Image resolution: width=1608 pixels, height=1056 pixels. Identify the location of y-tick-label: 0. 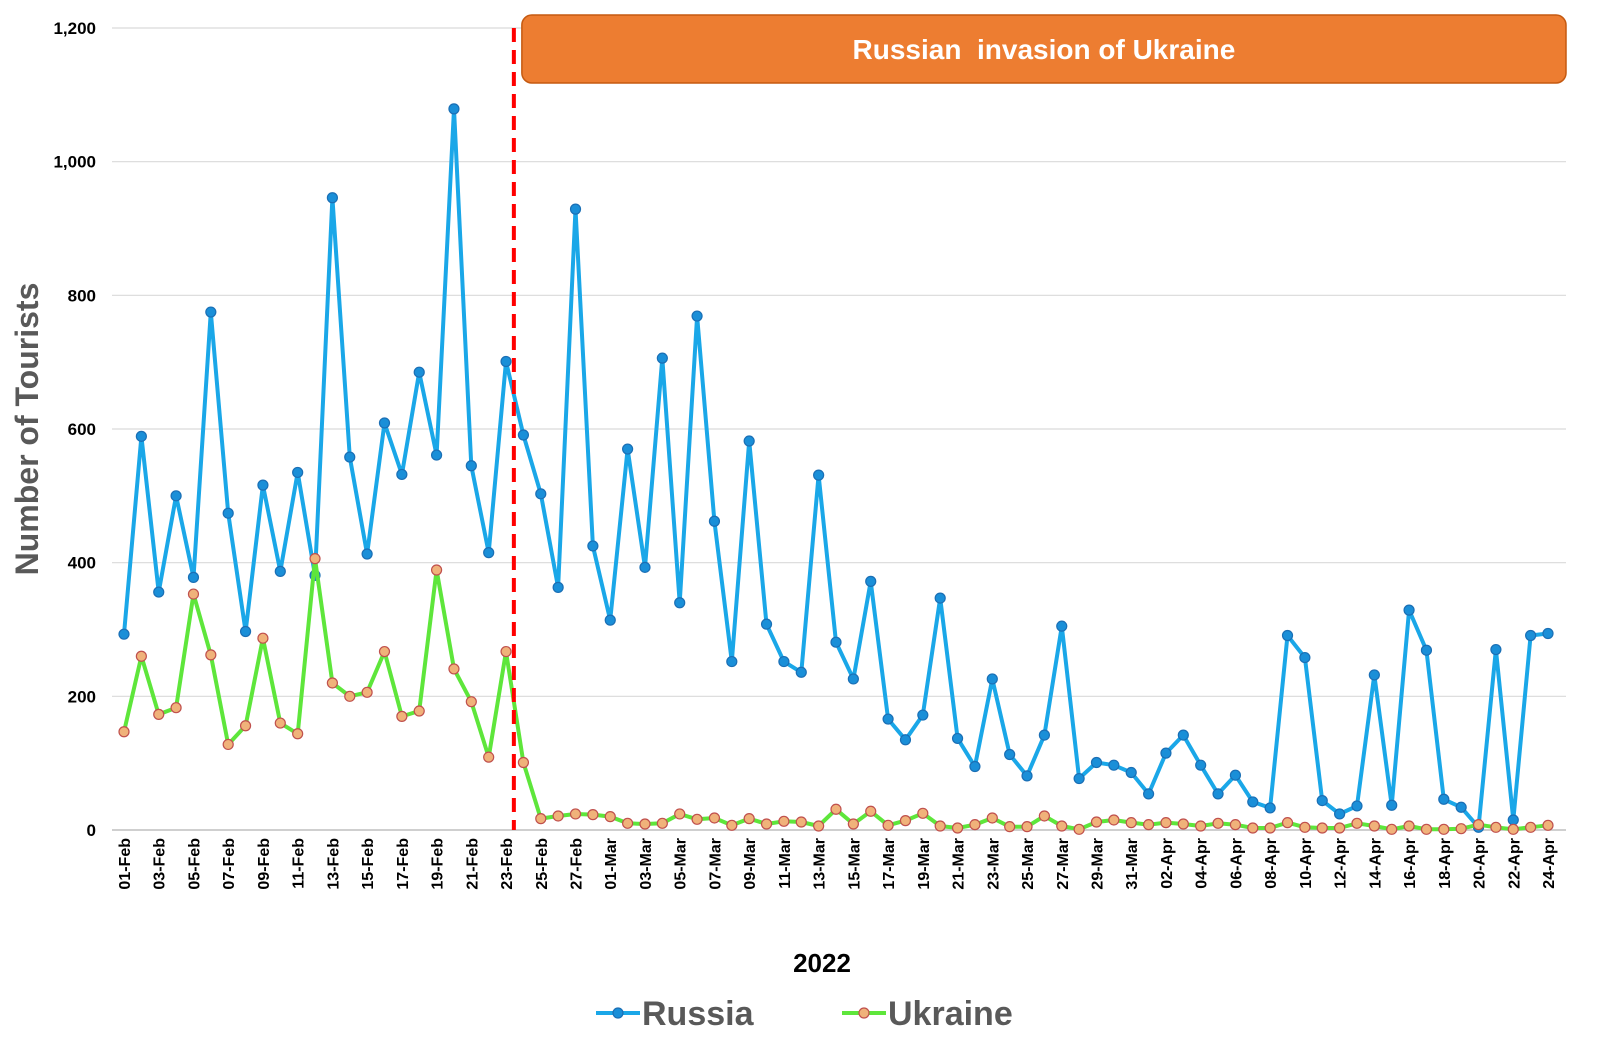
(91, 830).